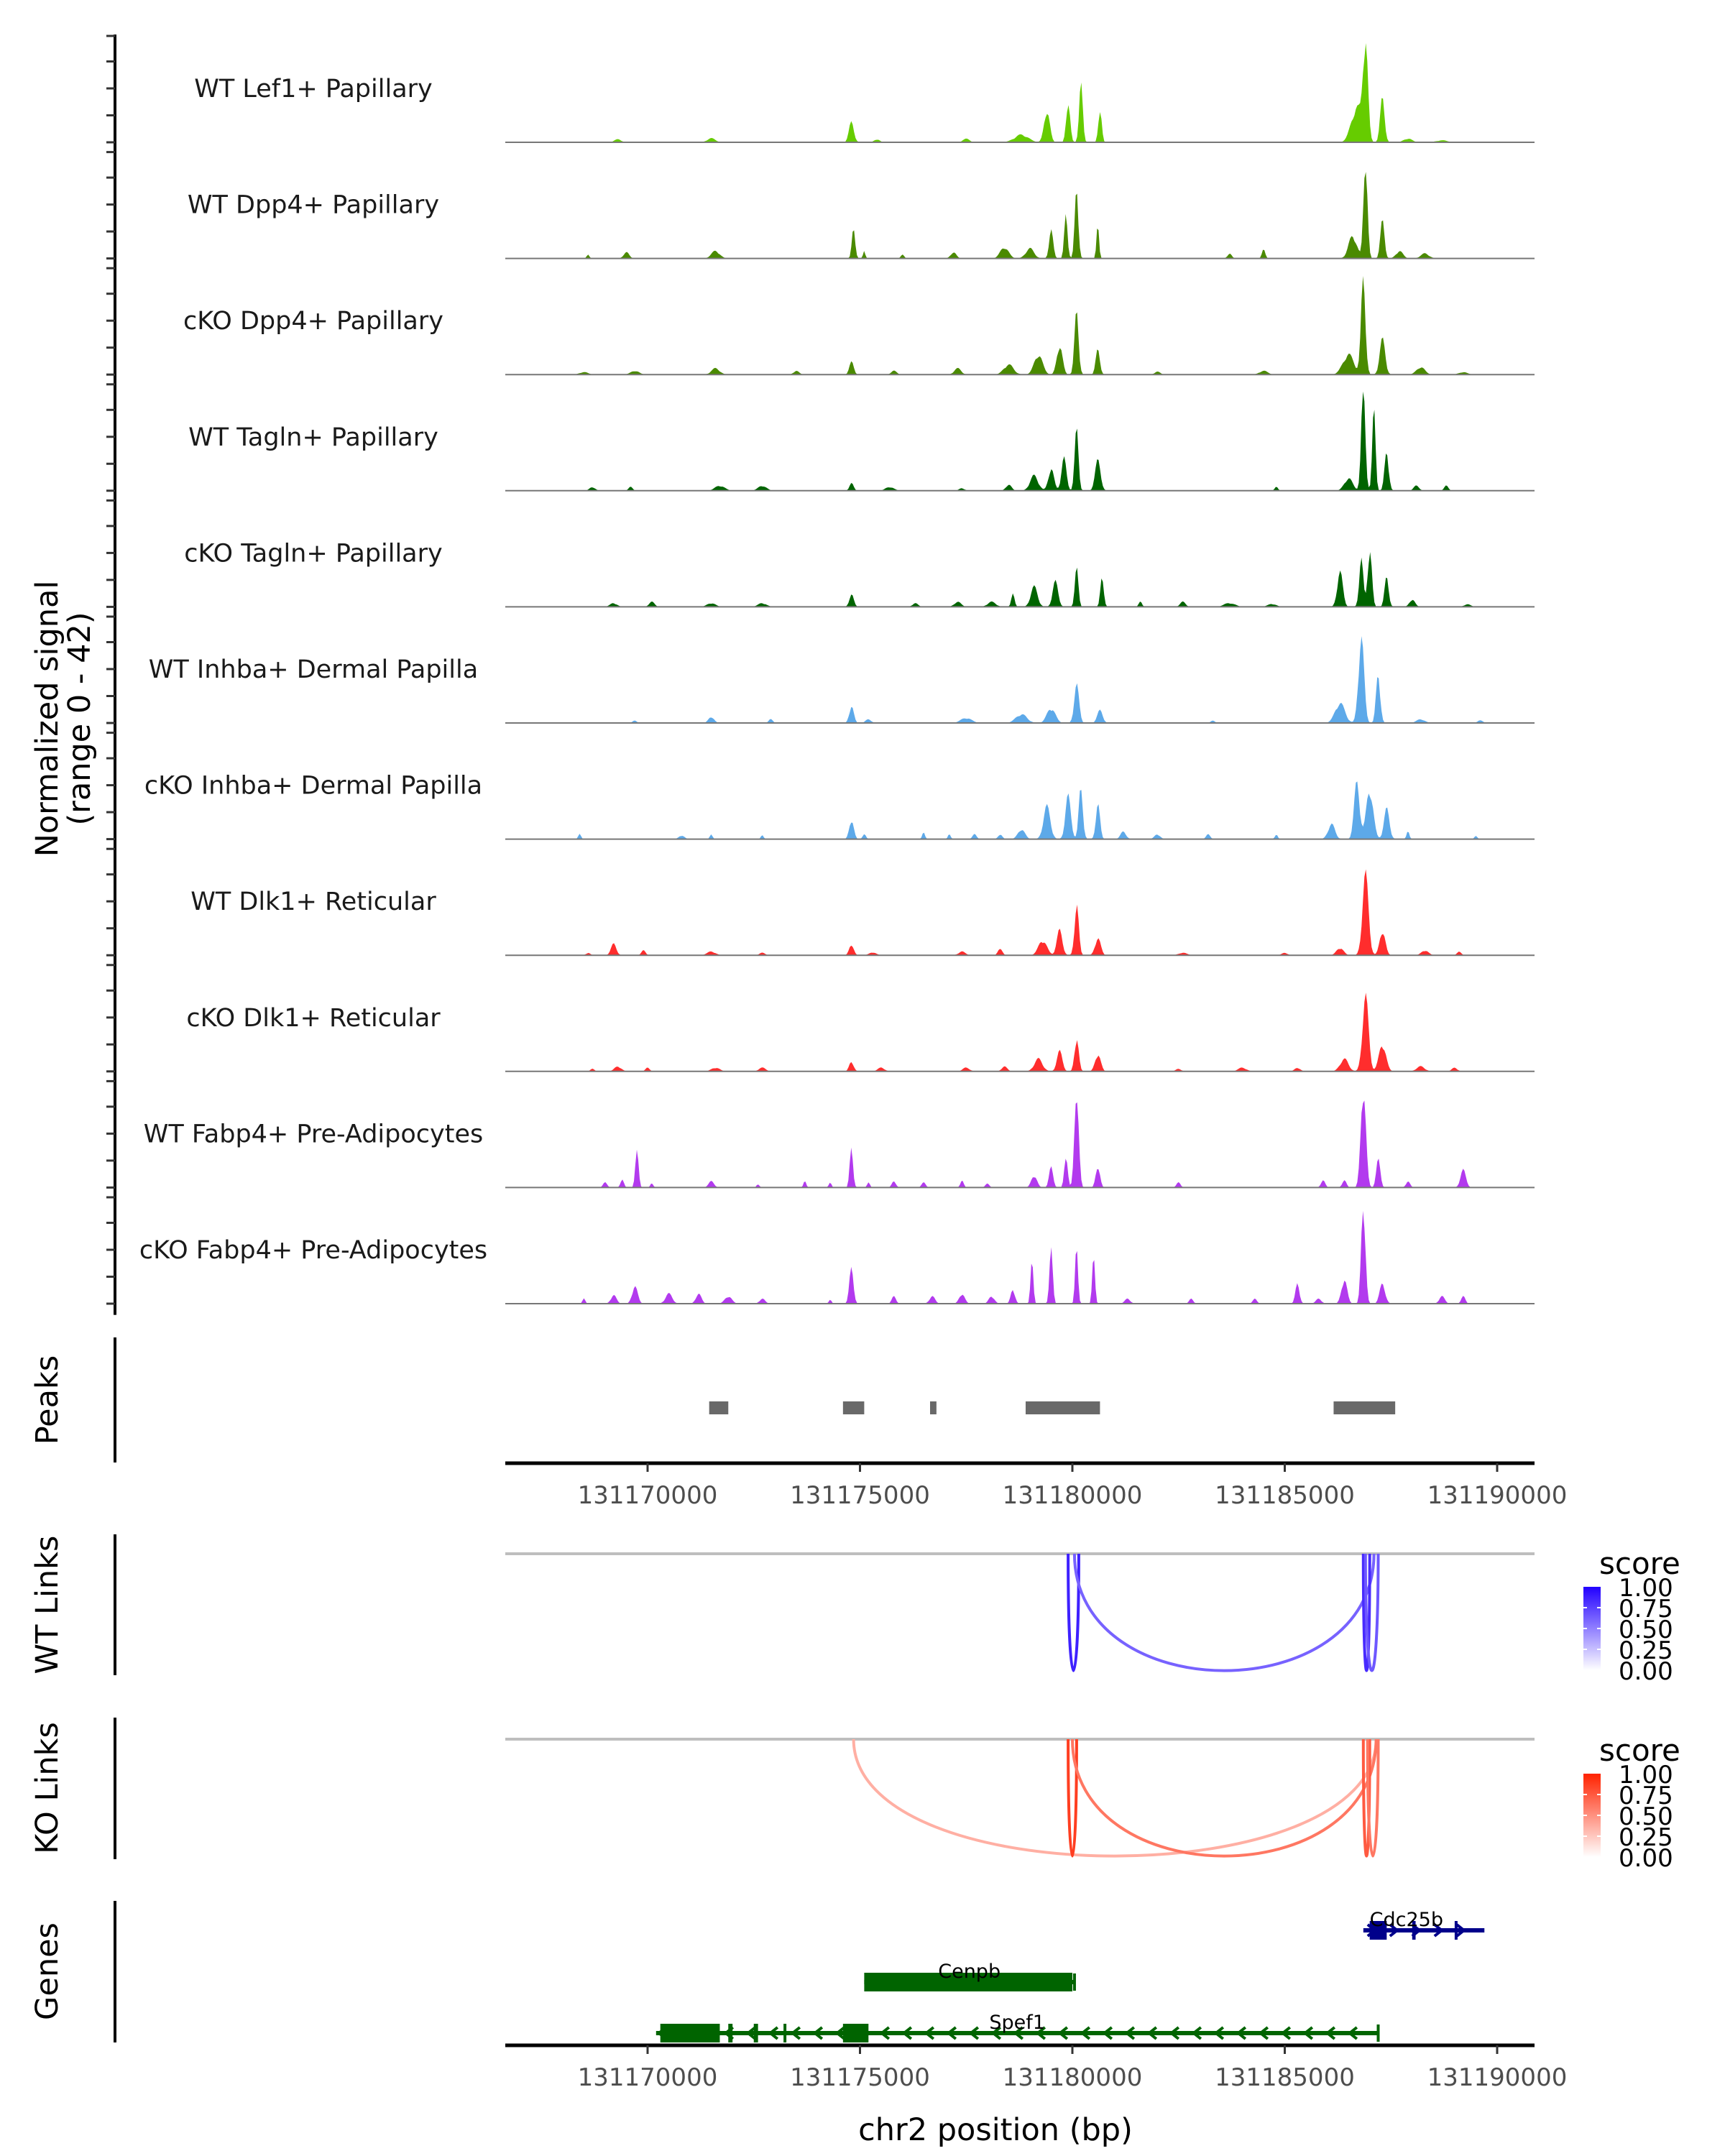 The height and width of the screenshot is (2156, 1725). I want to click on gene-label: Cdc25b, so click(1406, 1920).